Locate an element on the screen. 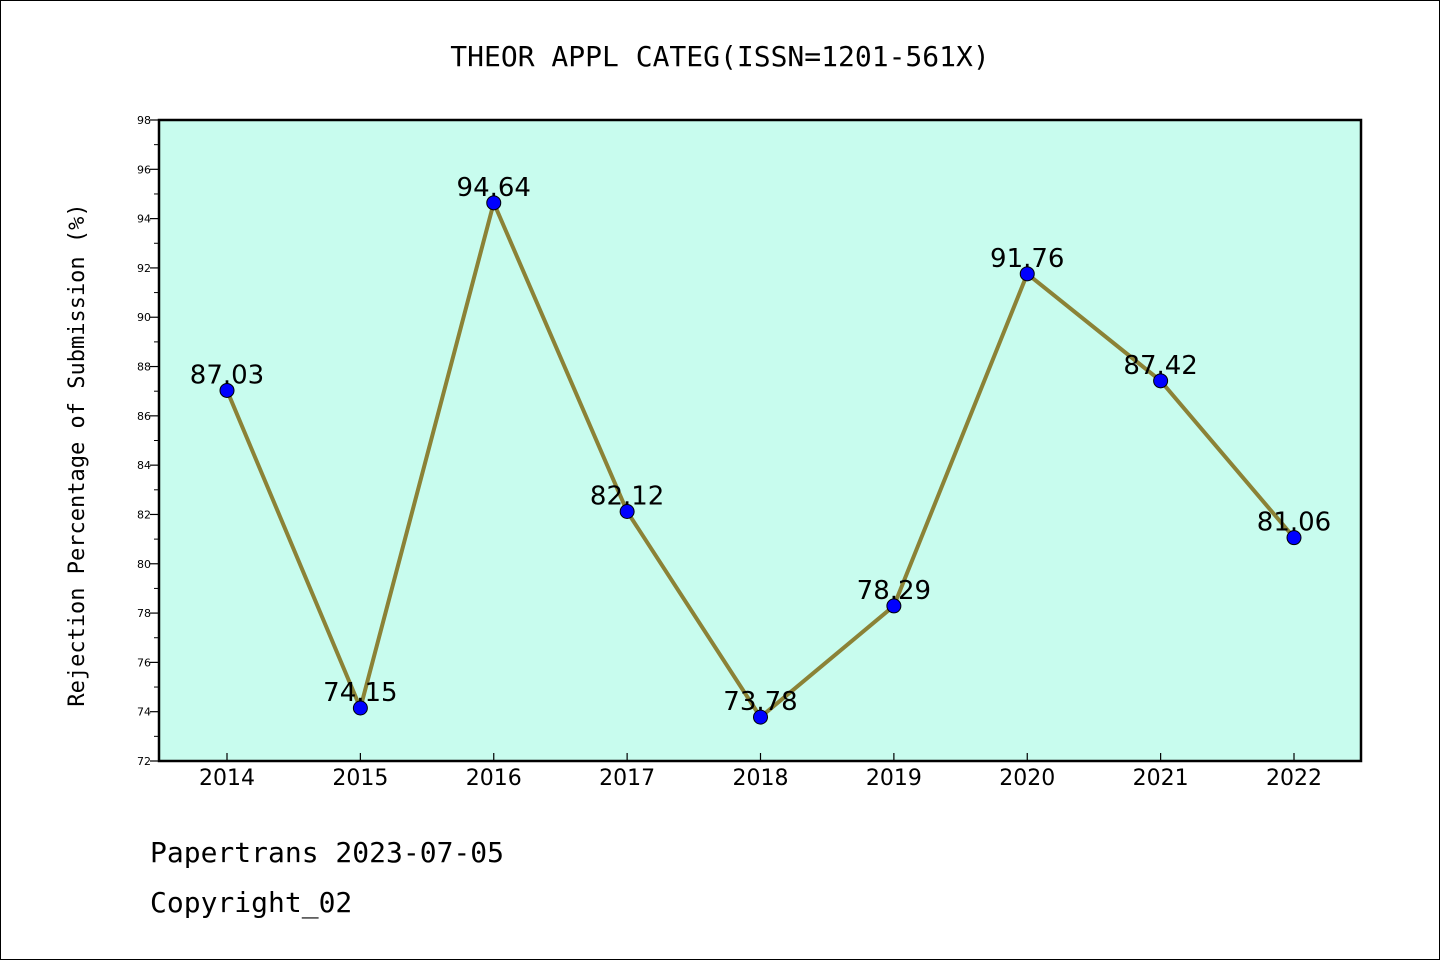 This screenshot has width=1440, height=960. y-tick-label: 94 is located at coordinates (144, 219).